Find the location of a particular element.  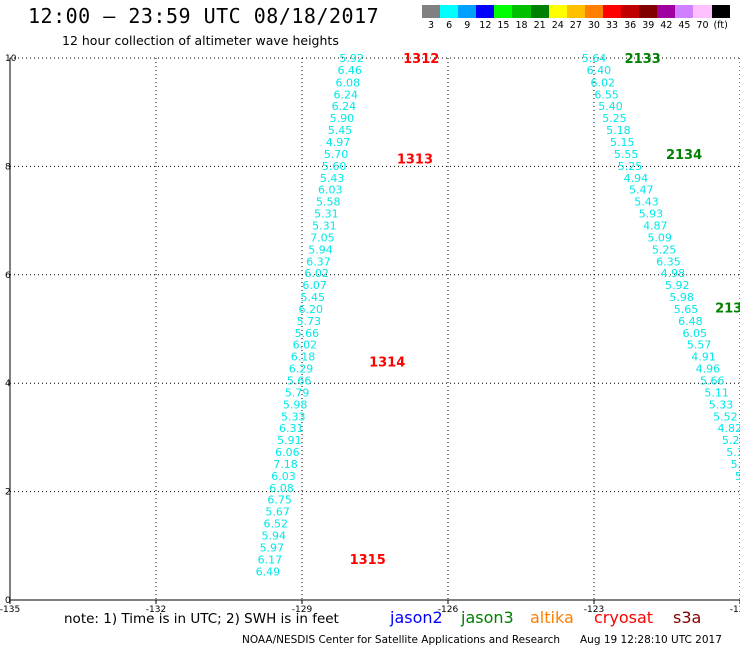

wave-height-value: 5.97 is located at coordinates (272, 547).